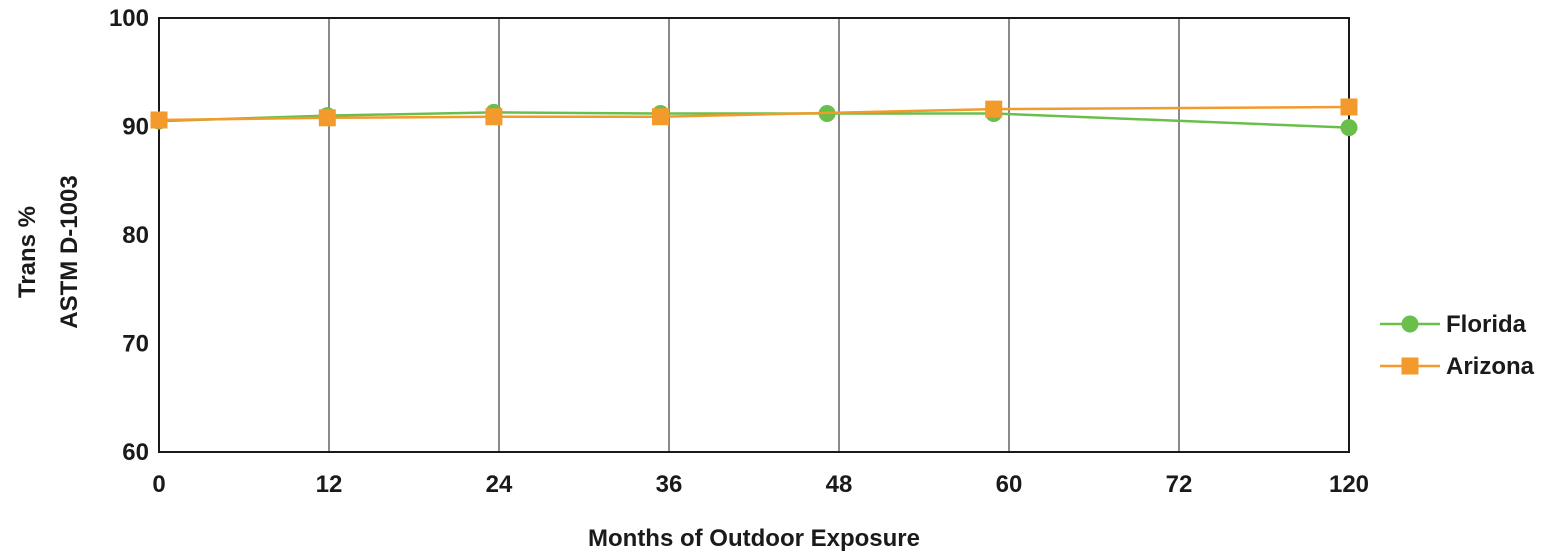 The height and width of the screenshot is (555, 1562). What do you see at coordinates (1009, 484) in the screenshot?
I see `x-tick-label-60: 60` at bounding box center [1009, 484].